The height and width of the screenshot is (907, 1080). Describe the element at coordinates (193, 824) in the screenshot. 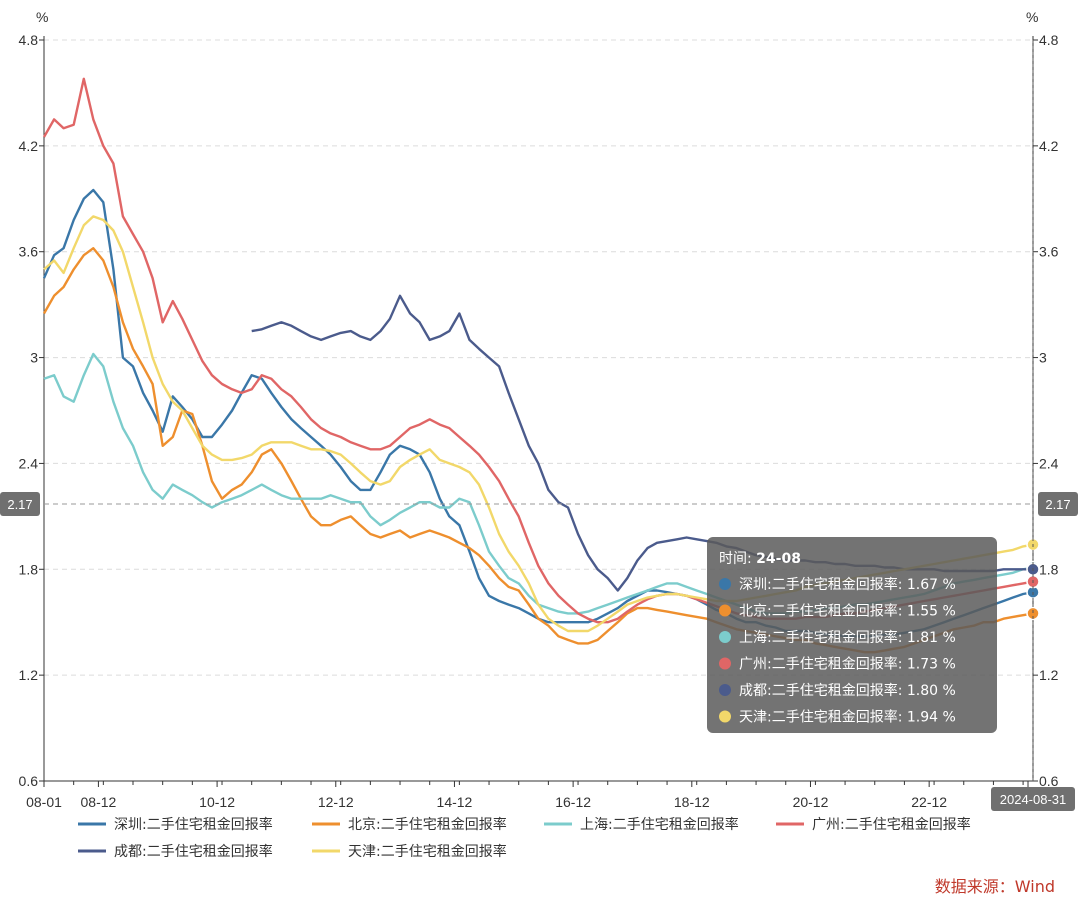

I see `legend-item: 深圳:二手住宅租金回报率` at that location.